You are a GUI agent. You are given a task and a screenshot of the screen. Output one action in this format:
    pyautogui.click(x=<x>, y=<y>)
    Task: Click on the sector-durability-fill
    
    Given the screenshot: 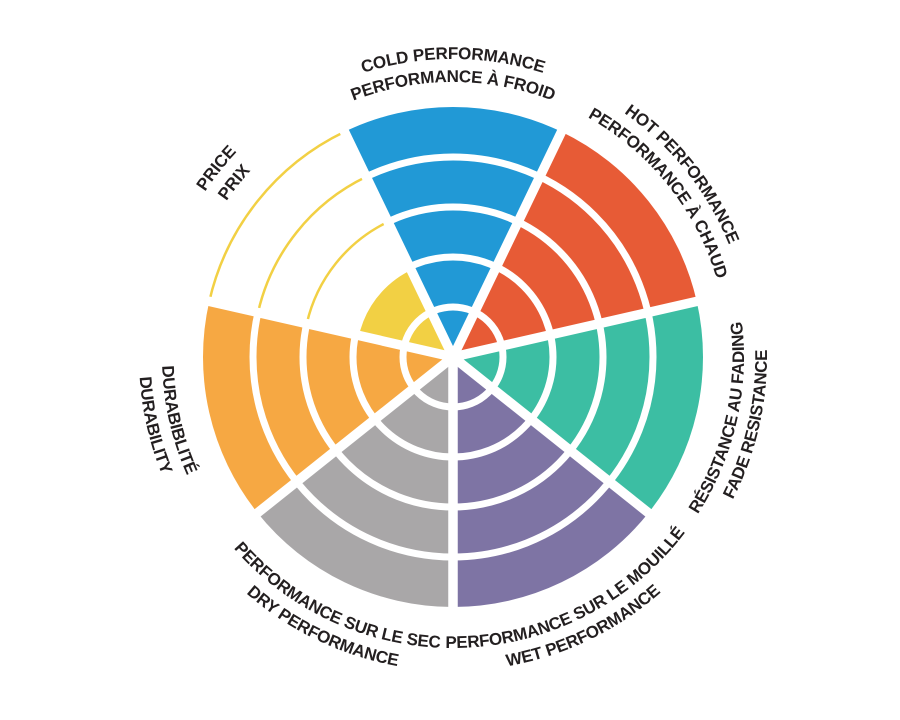 What is the action you would take?
    pyautogui.click(x=328, y=407)
    